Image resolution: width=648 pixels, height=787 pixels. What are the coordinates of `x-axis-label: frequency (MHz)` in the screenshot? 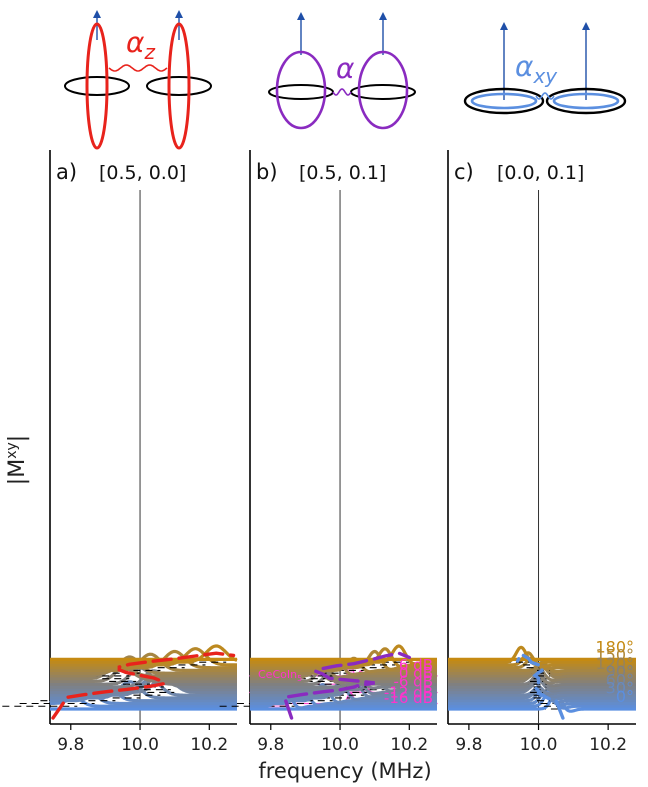 It's located at (344, 771).